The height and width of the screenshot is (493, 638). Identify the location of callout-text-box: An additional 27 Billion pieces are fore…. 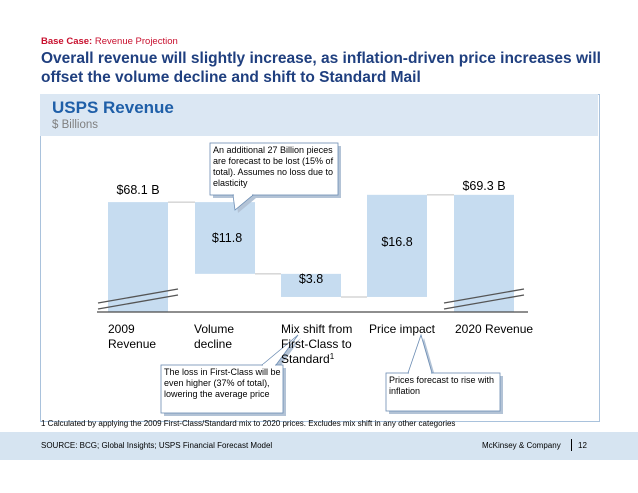
(273, 166).